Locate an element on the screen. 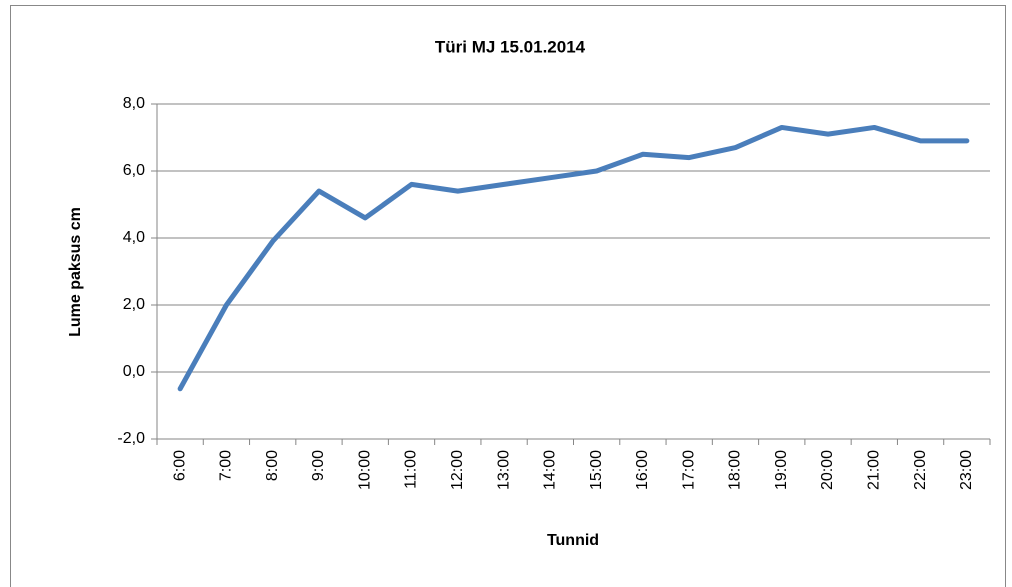 The height and width of the screenshot is (587, 1012). x-tick-label: 13:00 is located at coordinates (503, 470).